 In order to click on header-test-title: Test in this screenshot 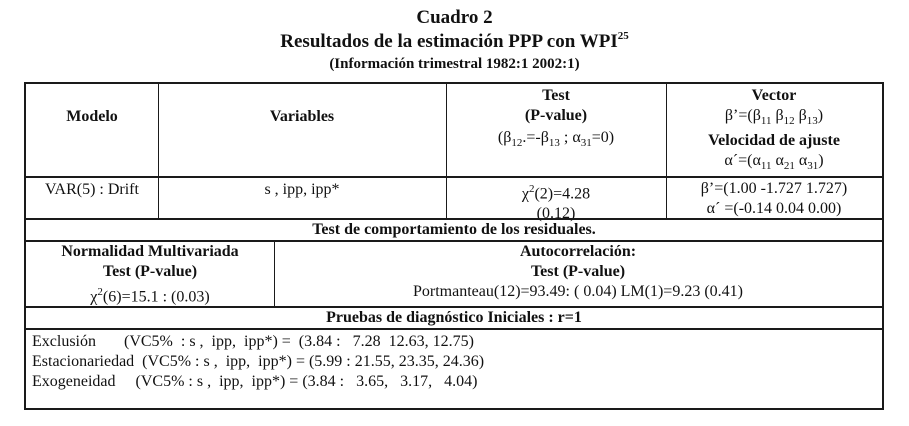, I will do `click(556, 95)`.